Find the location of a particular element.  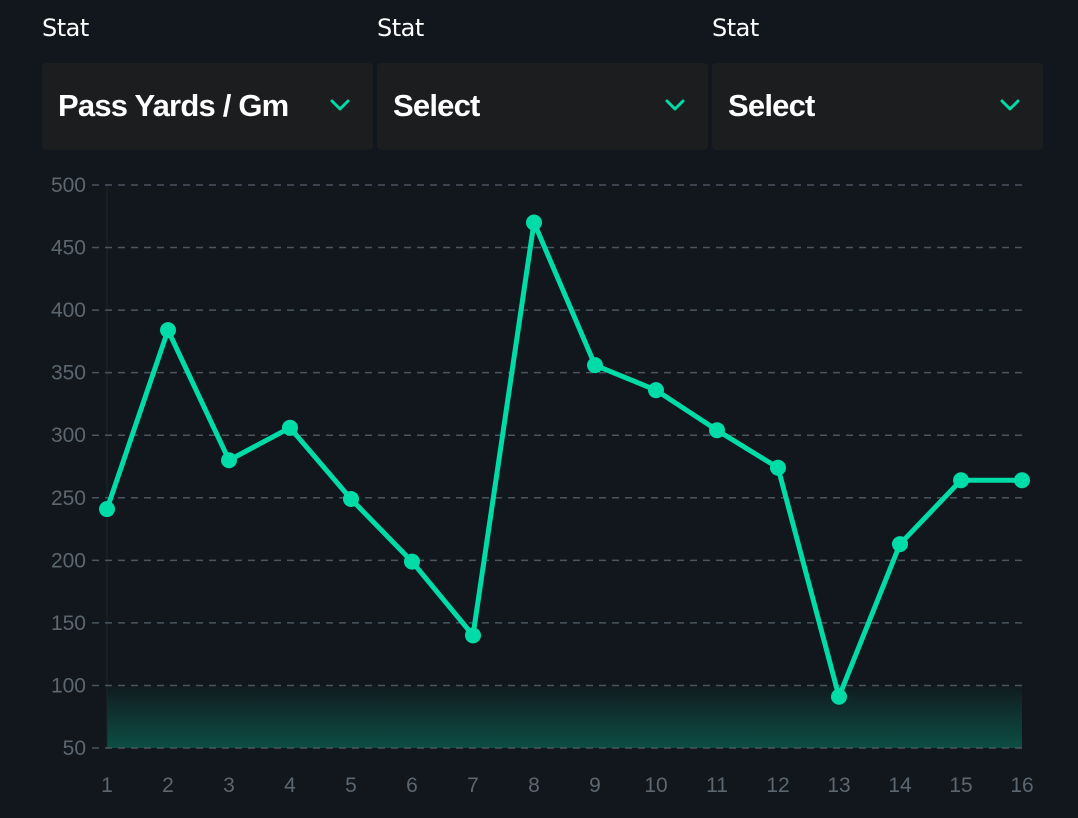

stat-dropdown-3: Select is located at coordinates (877, 106).